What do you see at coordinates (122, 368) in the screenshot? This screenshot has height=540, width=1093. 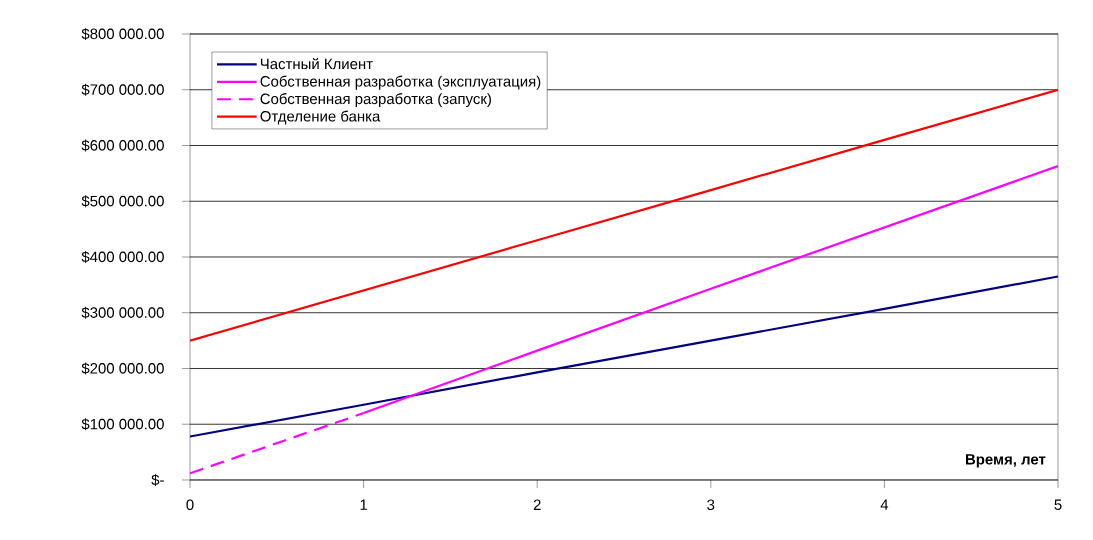 I see `y-tick-label: $200 000.00` at bounding box center [122, 368].